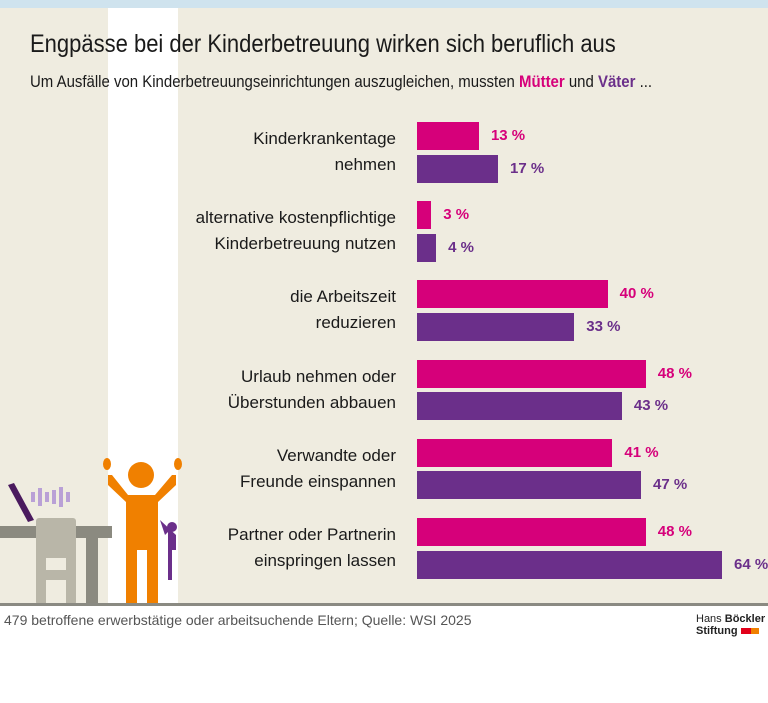  I want to click on legend-fathers: Väter, so click(616, 81).